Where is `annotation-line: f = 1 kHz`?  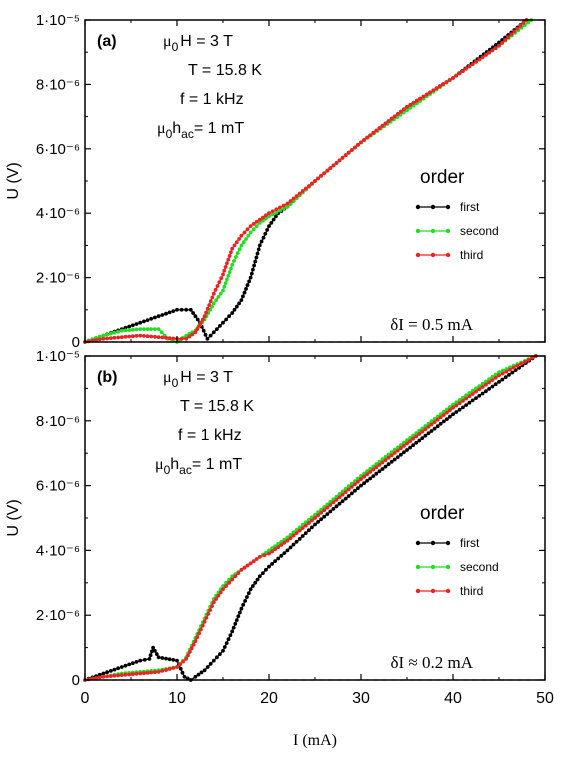
annotation-line: f = 1 kHz is located at coordinates (212, 99).